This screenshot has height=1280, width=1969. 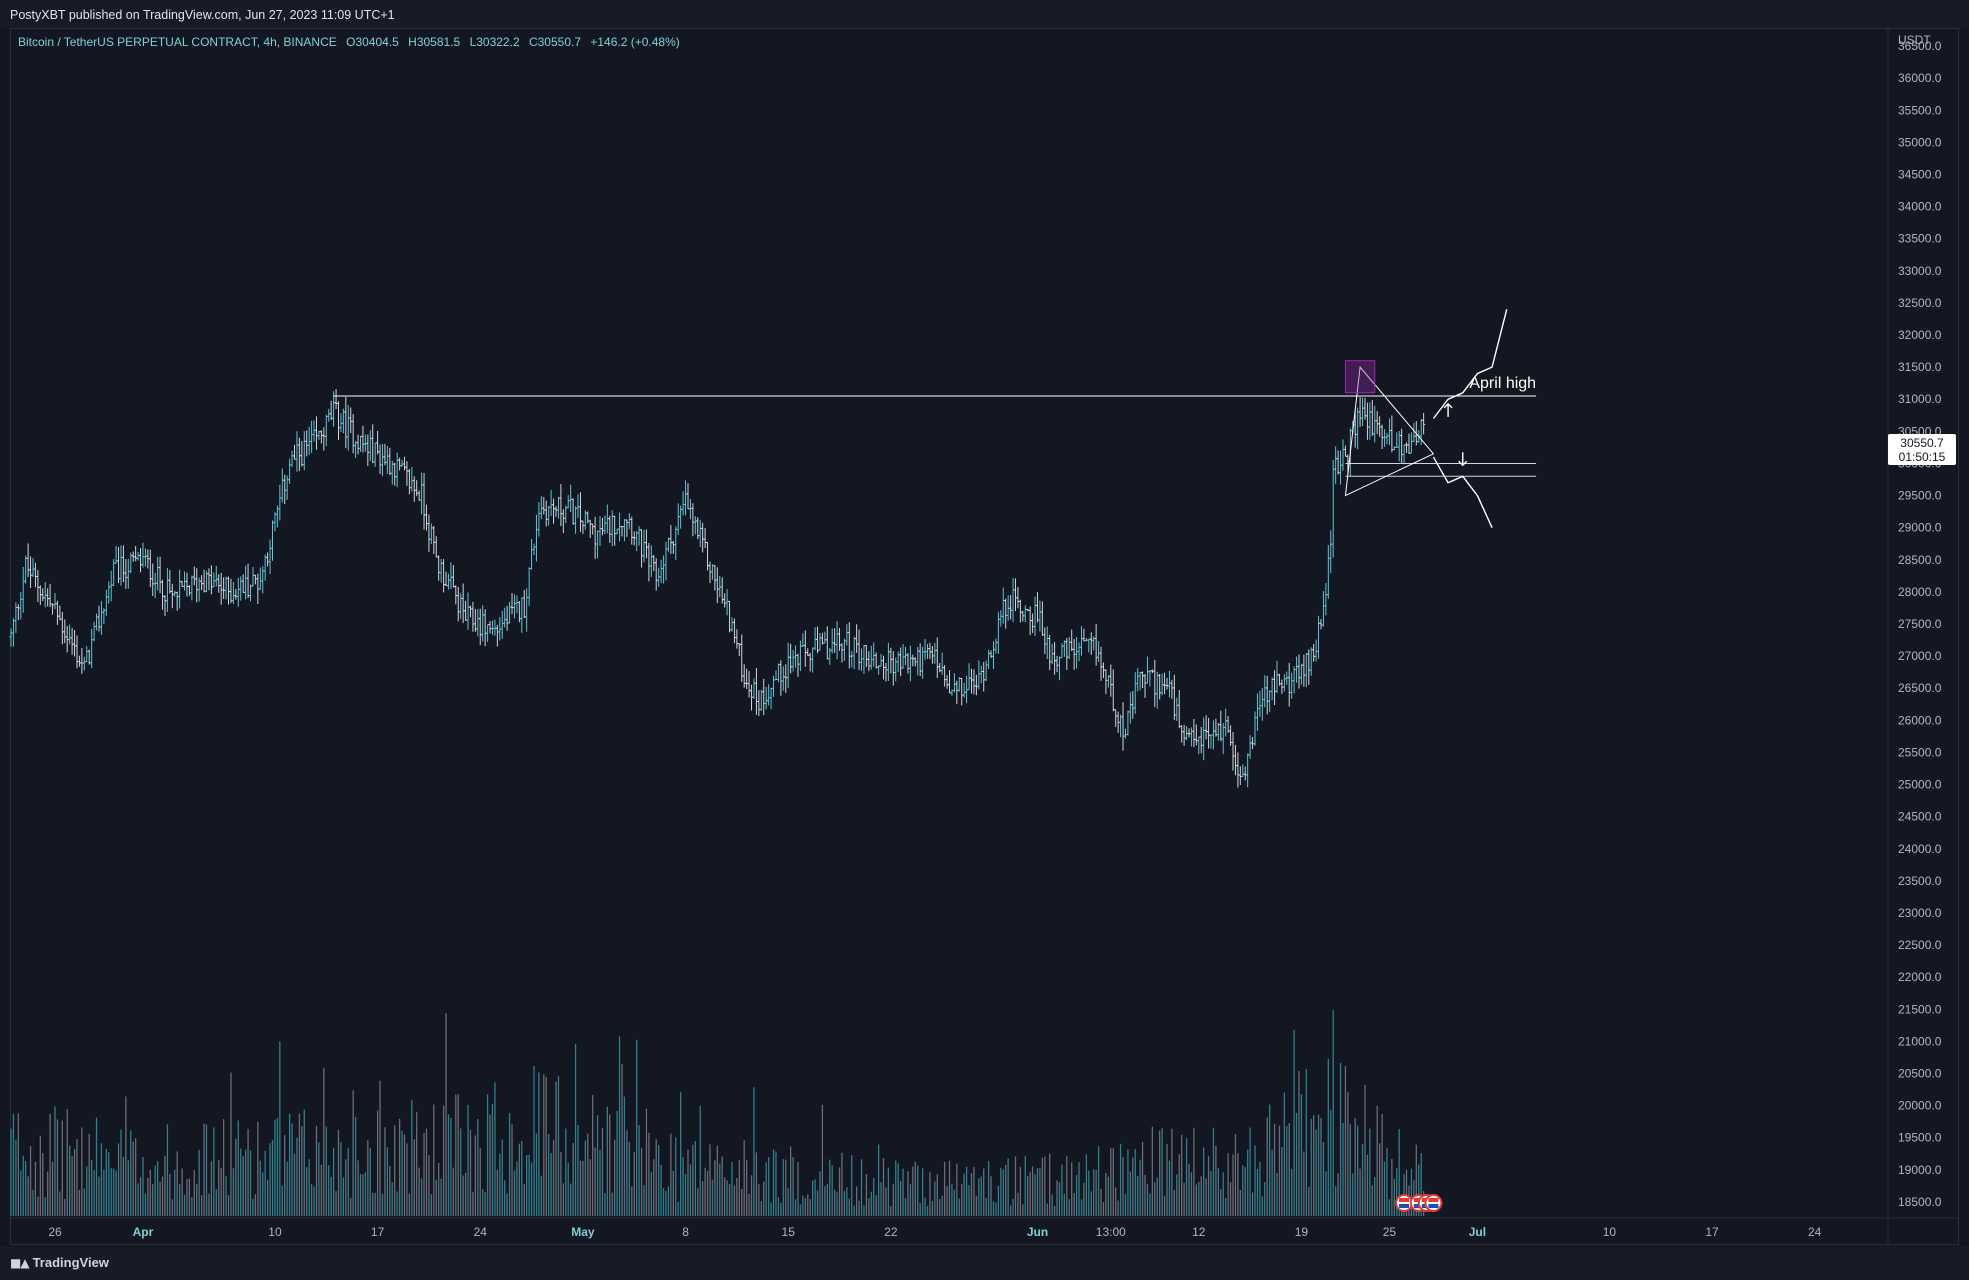 What do you see at coordinates (583, 1232) in the screenshot?
I see `x-tick-label: May` at bounding box center [583, 1232].